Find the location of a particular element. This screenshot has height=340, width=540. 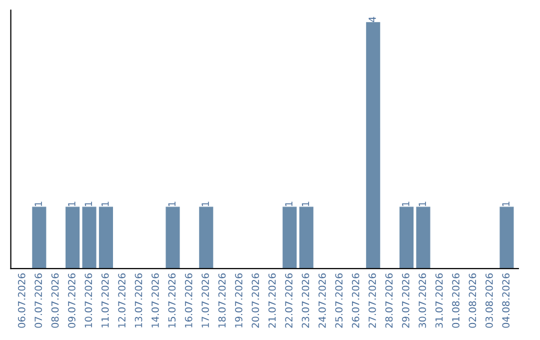

x-tick-label: 14.07.2026 is located at coordinates (155, 300).